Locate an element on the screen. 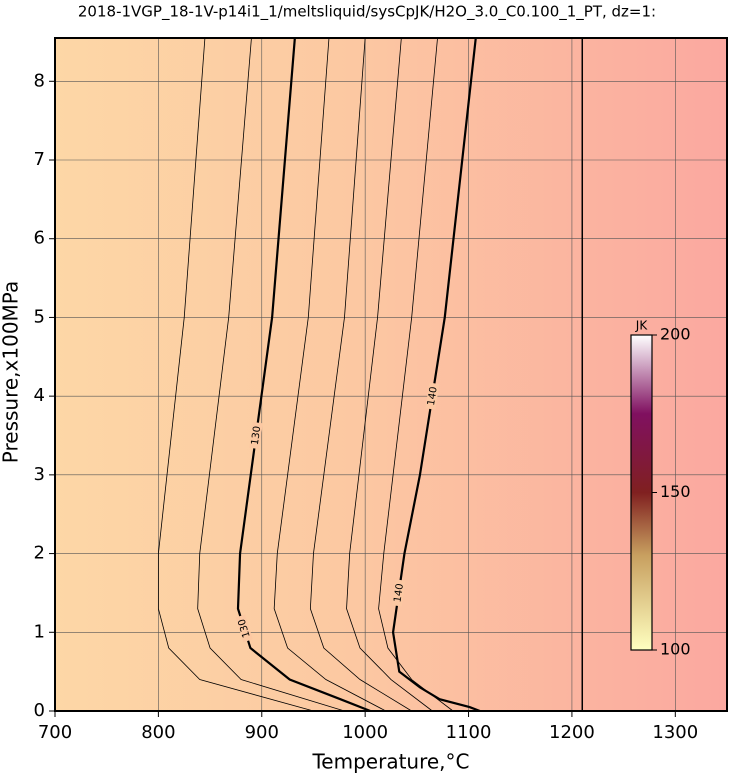 This screenshot has width=734, height=780. x-tick-label: 1200 is located at coordinates (572, 732).